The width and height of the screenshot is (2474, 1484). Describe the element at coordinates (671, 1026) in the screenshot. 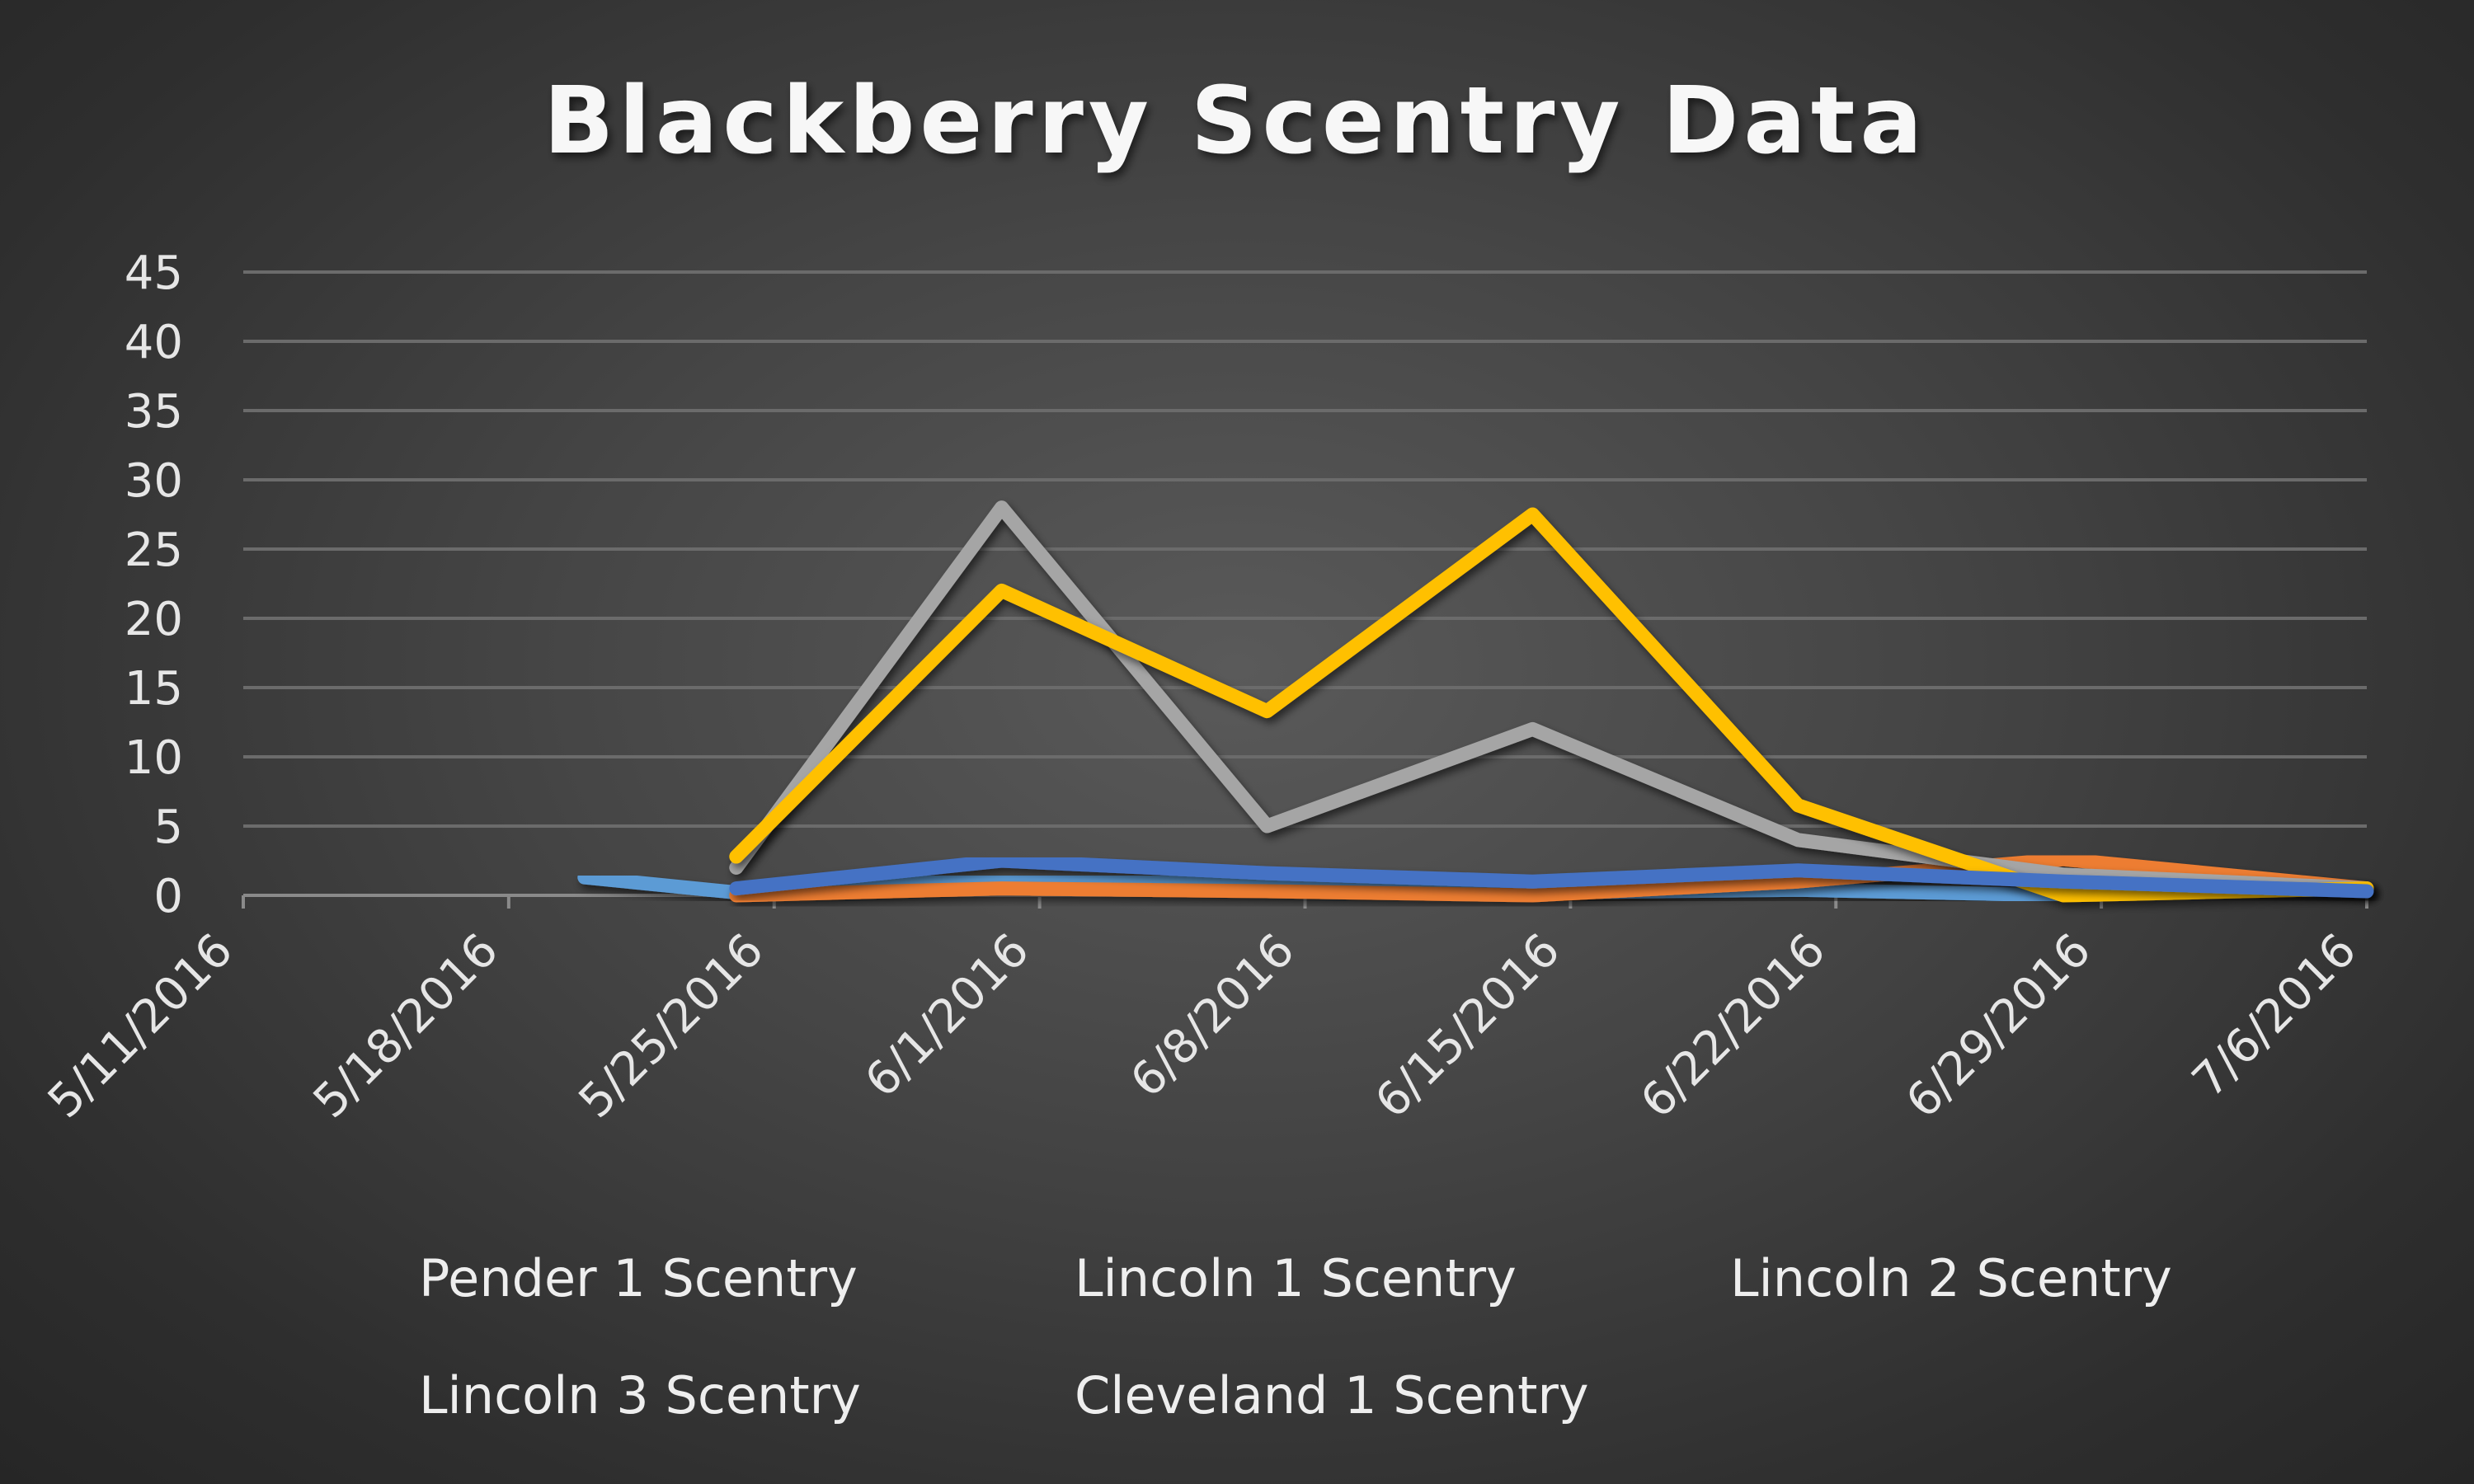

I see `x-tick-label: 5/25/2016` at that location.